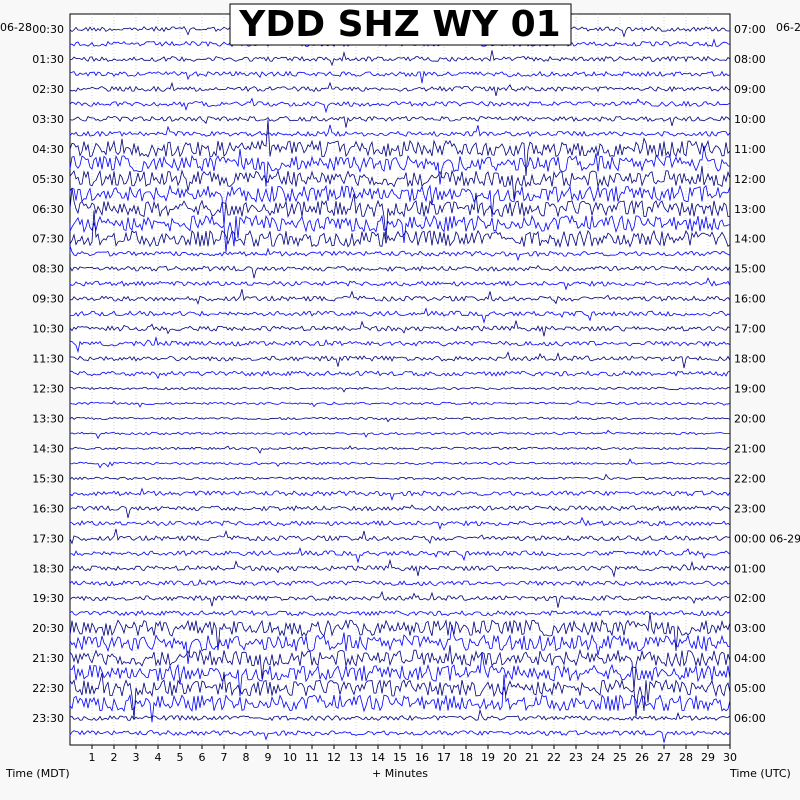  Describe the element at coordinates (48, 568) in the screenshot. I see `left-tick-label: 18:30` at that location.